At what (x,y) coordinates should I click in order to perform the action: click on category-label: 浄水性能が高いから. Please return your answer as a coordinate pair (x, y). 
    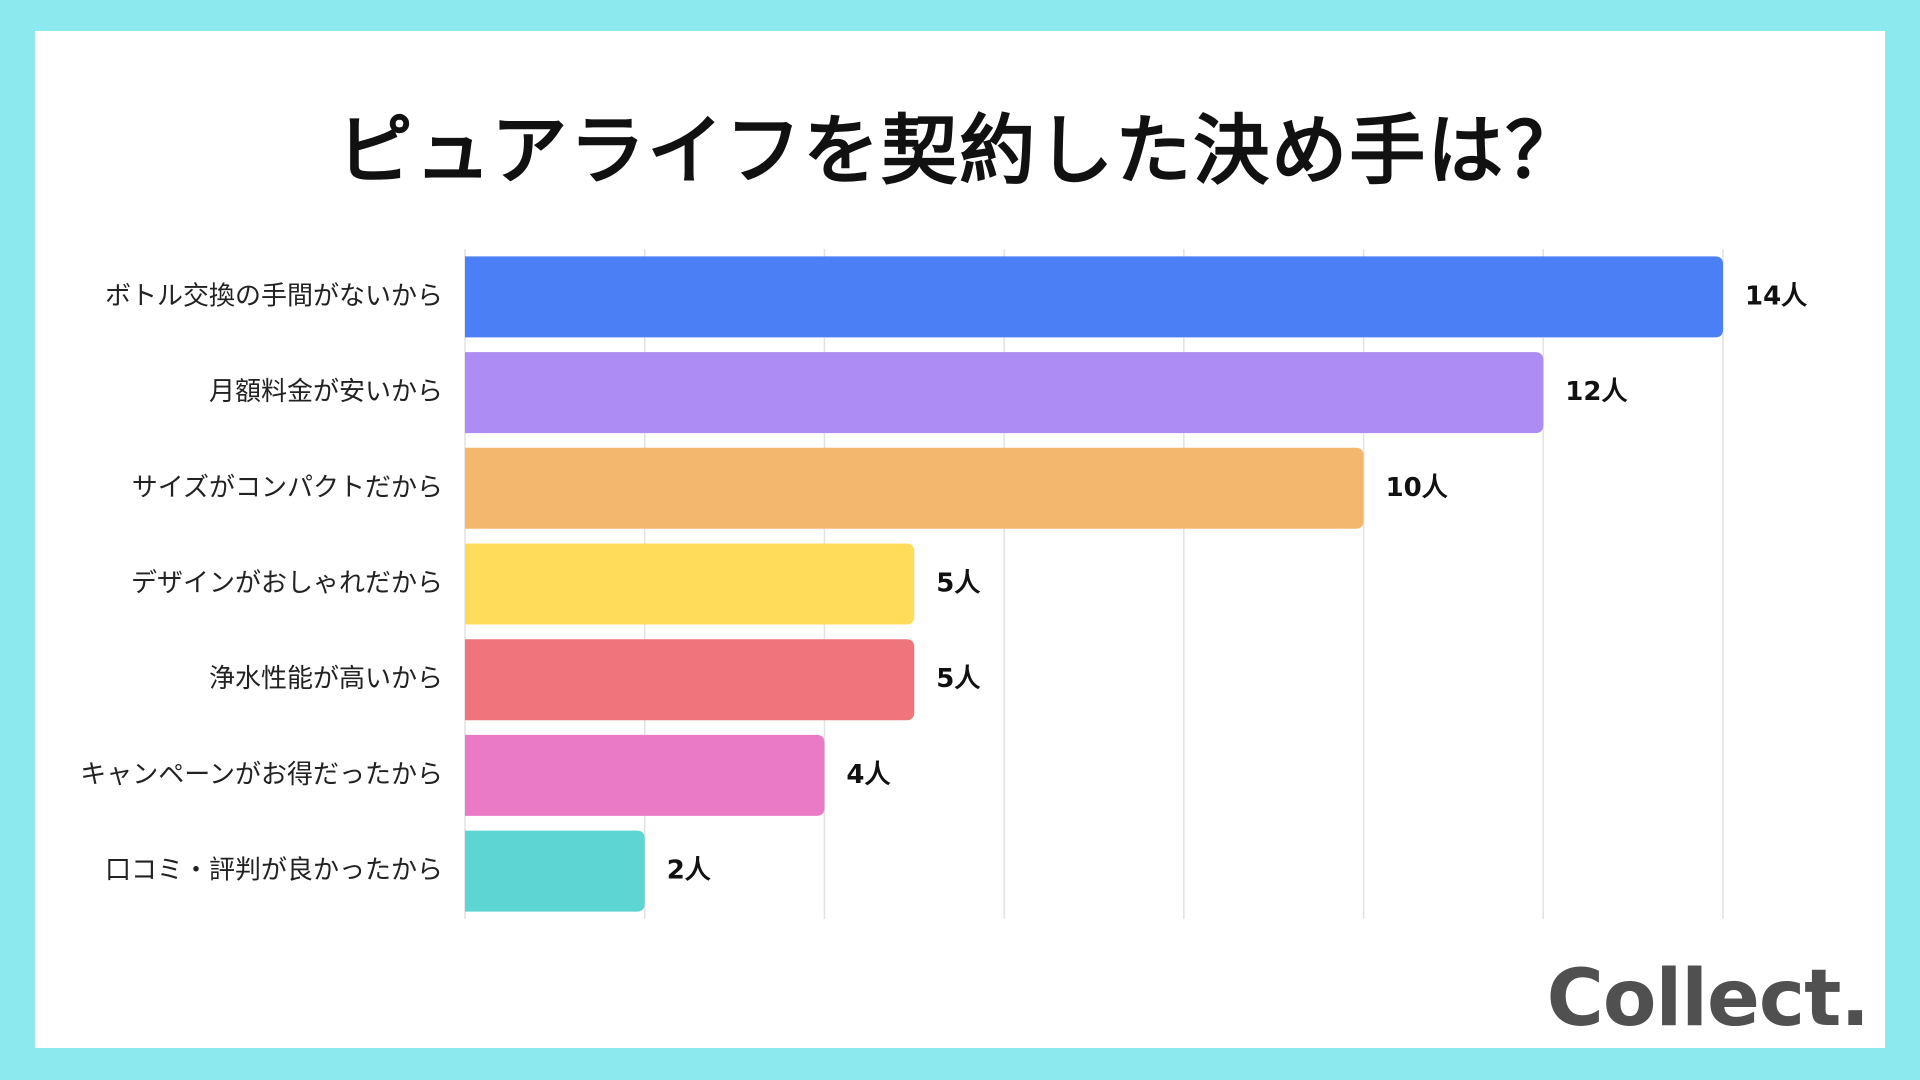
    Looking at the image, I should click on (326, 679).